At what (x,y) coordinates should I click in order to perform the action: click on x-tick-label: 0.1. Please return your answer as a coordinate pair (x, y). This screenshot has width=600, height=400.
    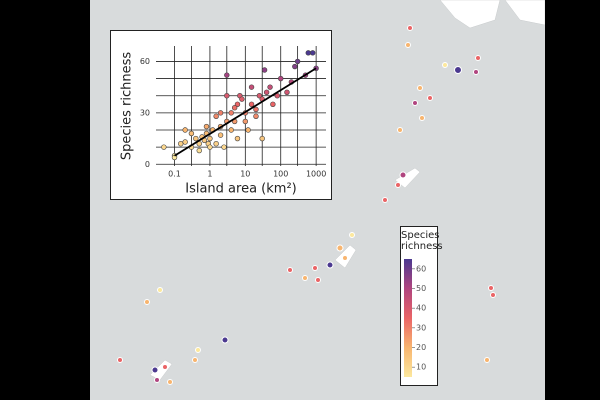
    Looking at the image, I should click on (174, 174).